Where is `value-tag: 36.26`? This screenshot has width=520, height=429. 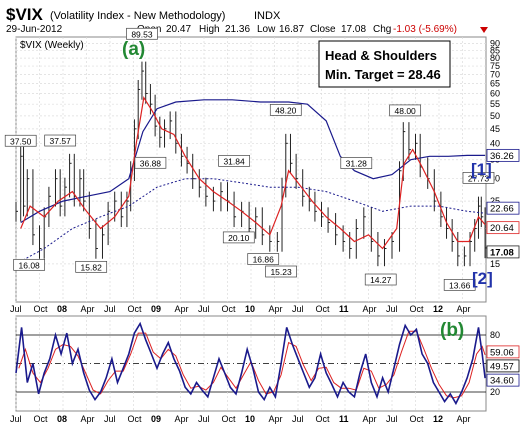
value-tag: 36.26 is located at coordinates (502, 156).